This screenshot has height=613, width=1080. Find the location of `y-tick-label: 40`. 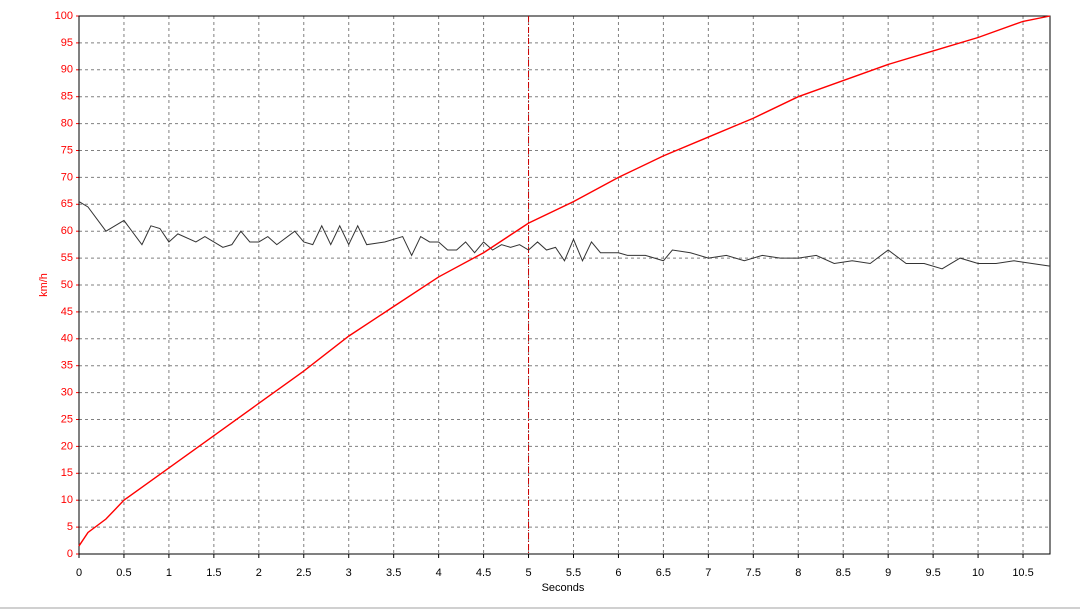

y-tick-label: 40 is located at coordinates (67, 339).